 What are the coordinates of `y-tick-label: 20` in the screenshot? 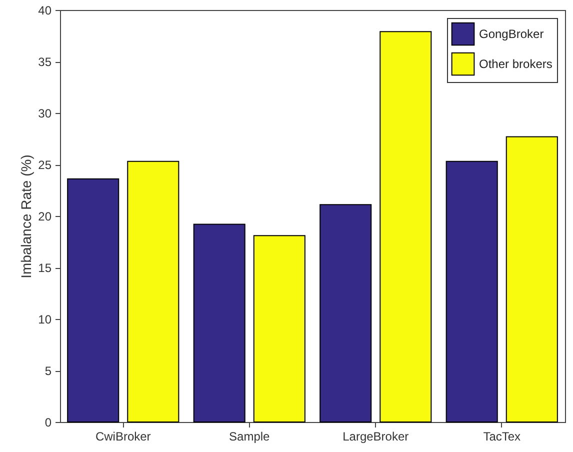 It's located at (45, 217).